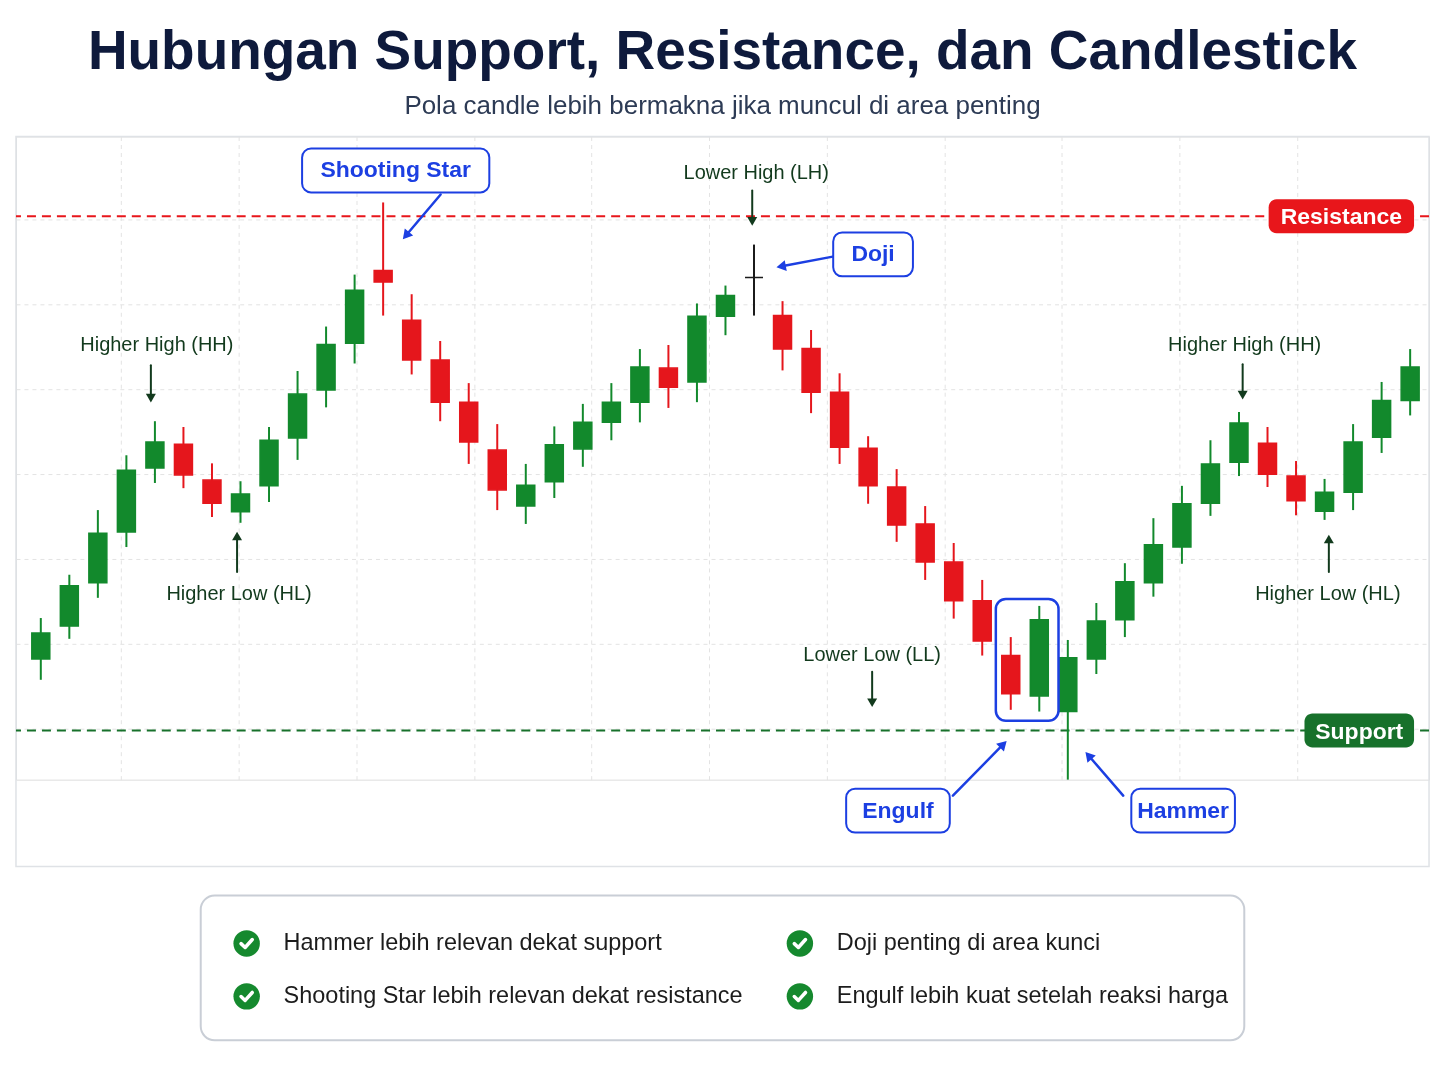  I want to click on chart-title: Hubungan Support, Resistance, dan Candlestick, so click(722, 49).